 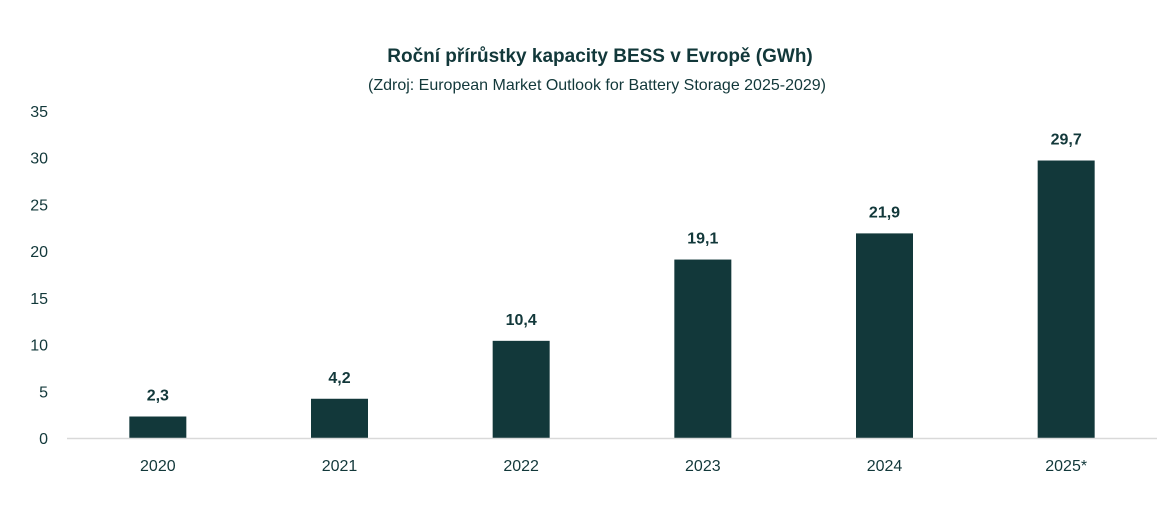 What do you see at coordinates (885, 466) in the screenshot?
I see `x-tick-label: 2024` at bounding box center [885, 466].